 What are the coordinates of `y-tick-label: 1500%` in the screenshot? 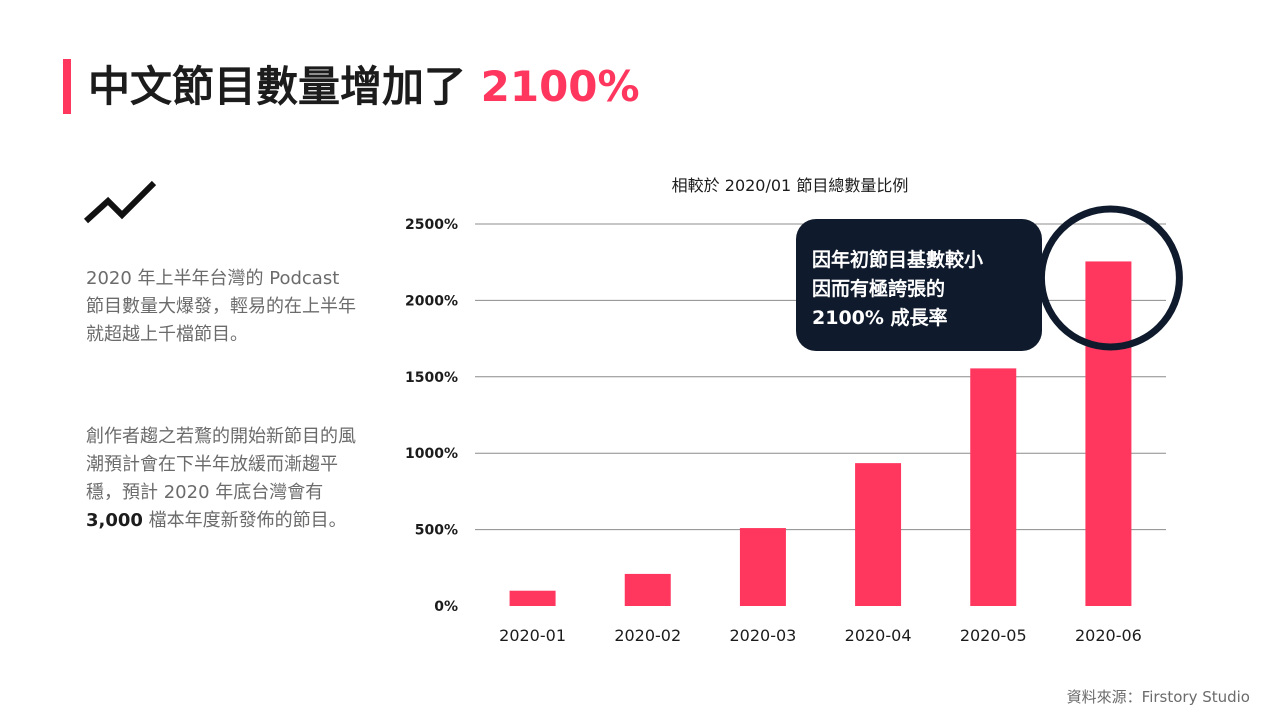 It's located at (431, 378).